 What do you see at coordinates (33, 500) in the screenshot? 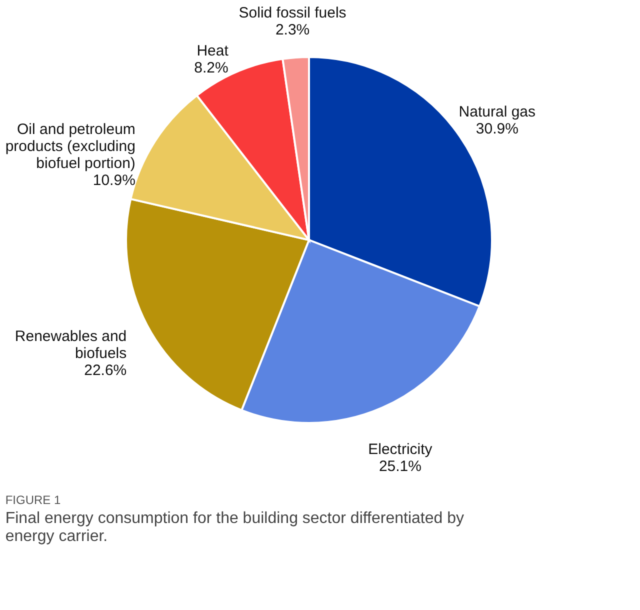
I see `caption: FIGURE 1` at bounding box center [33, 500].